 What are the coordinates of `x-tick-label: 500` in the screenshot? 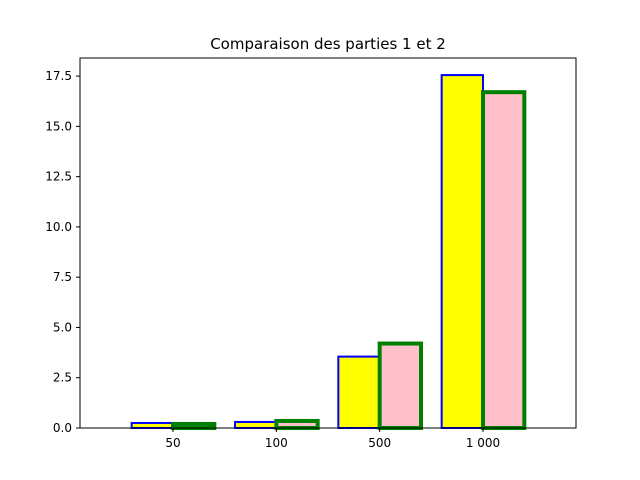 It's located at (379, 443).